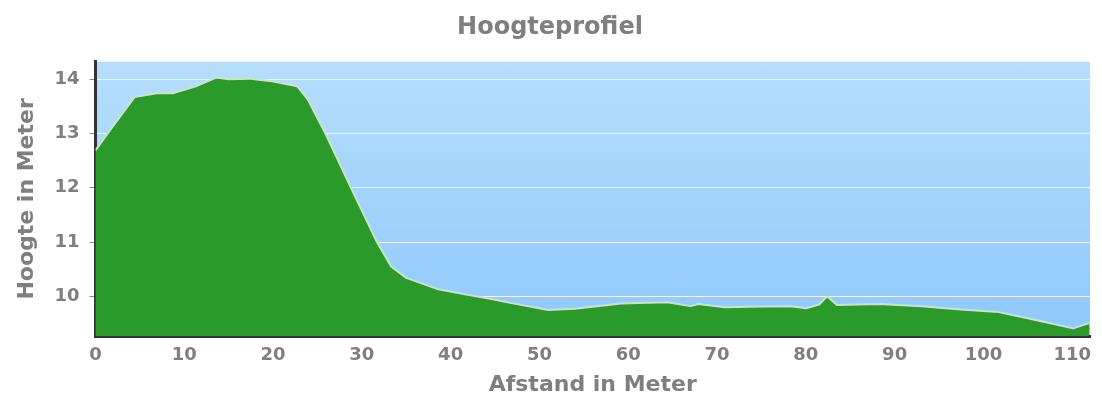  I want to click on y-tick-label: 12, so click(67, 186).